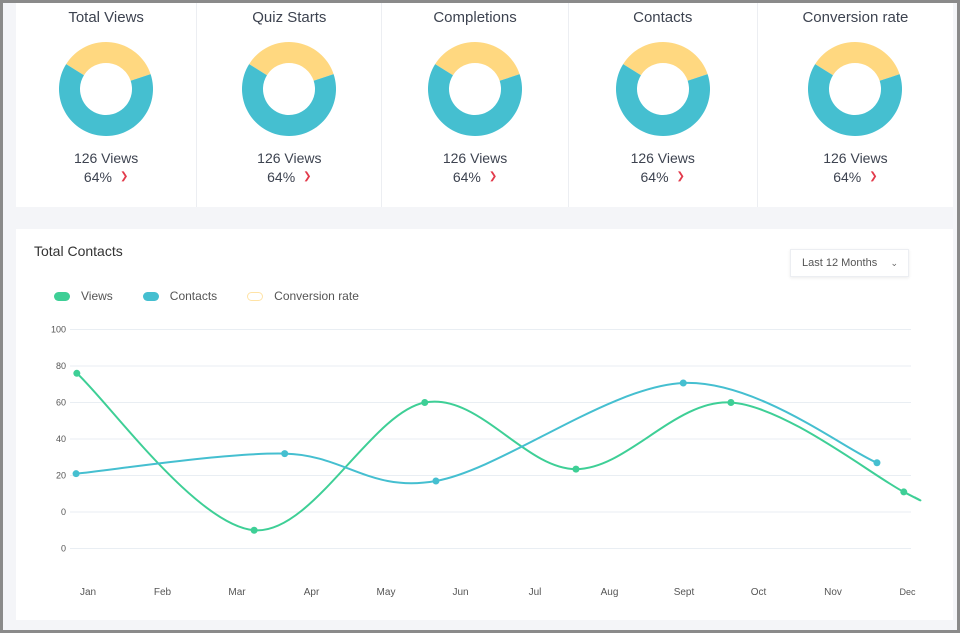  What do you see at coordinates (535, 592) in the screenshot?
I see `x-tick-label: Jul` at bounding box center [535, 592].